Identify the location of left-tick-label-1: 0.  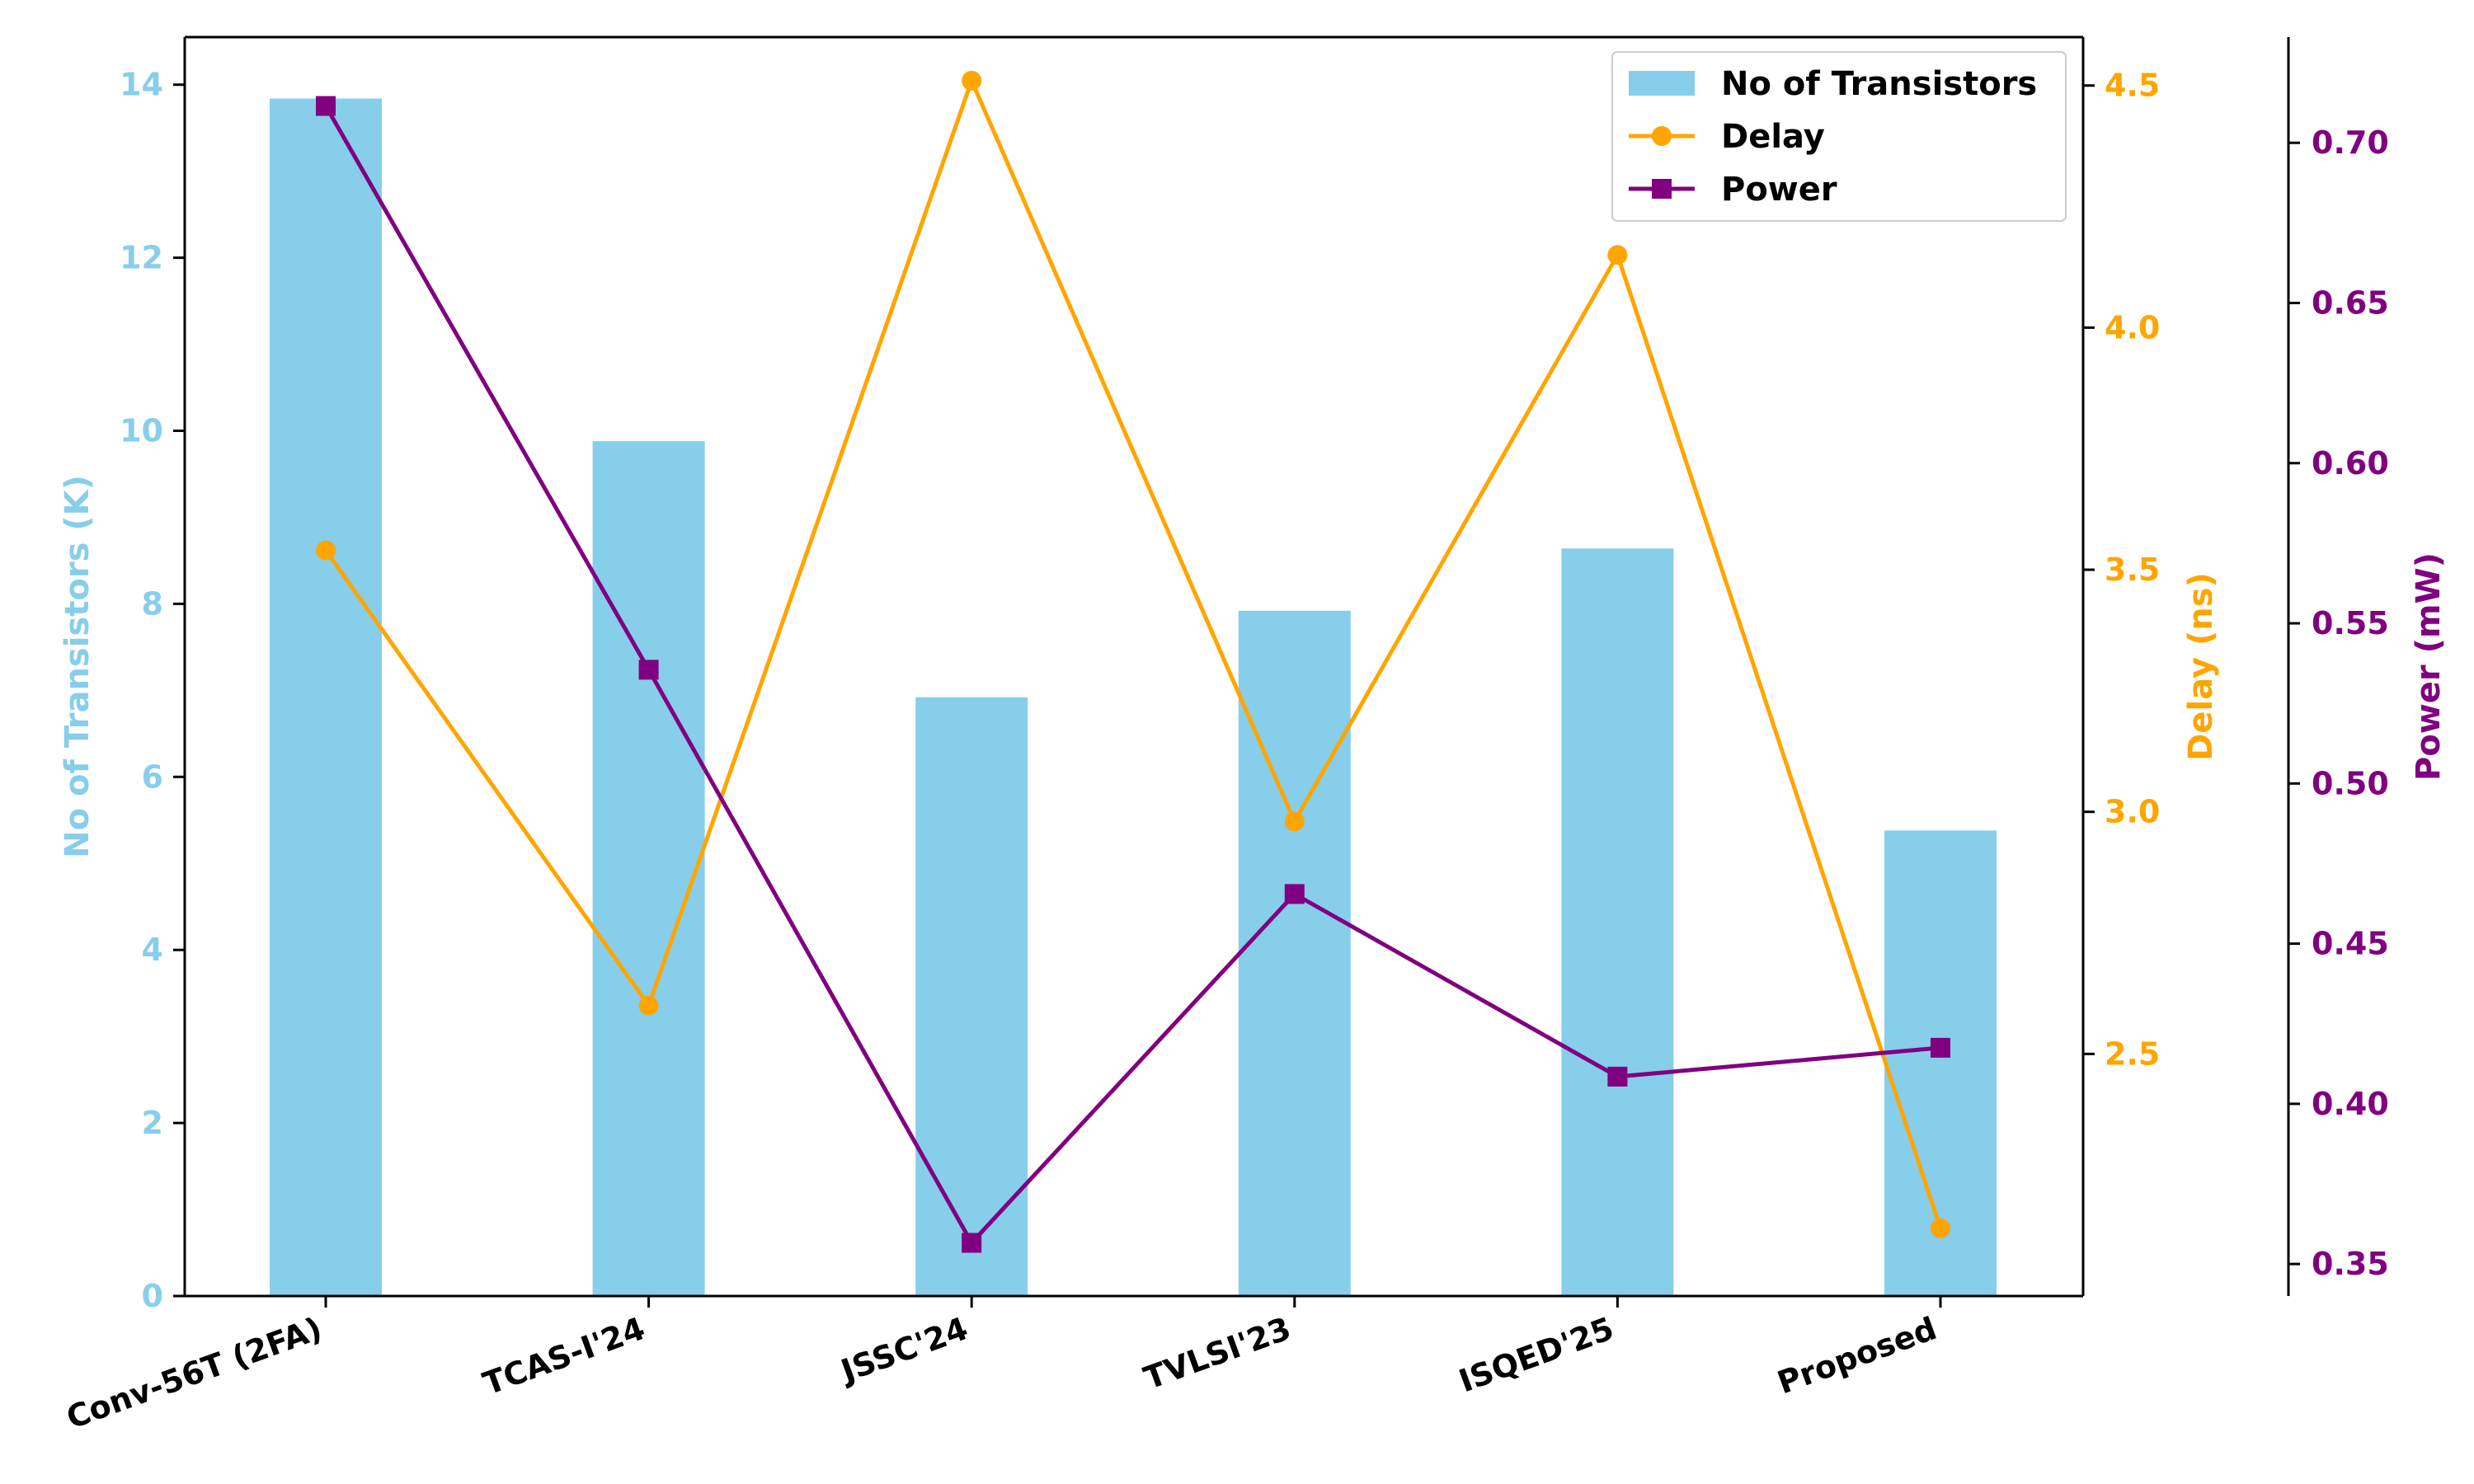
(152, 1296).